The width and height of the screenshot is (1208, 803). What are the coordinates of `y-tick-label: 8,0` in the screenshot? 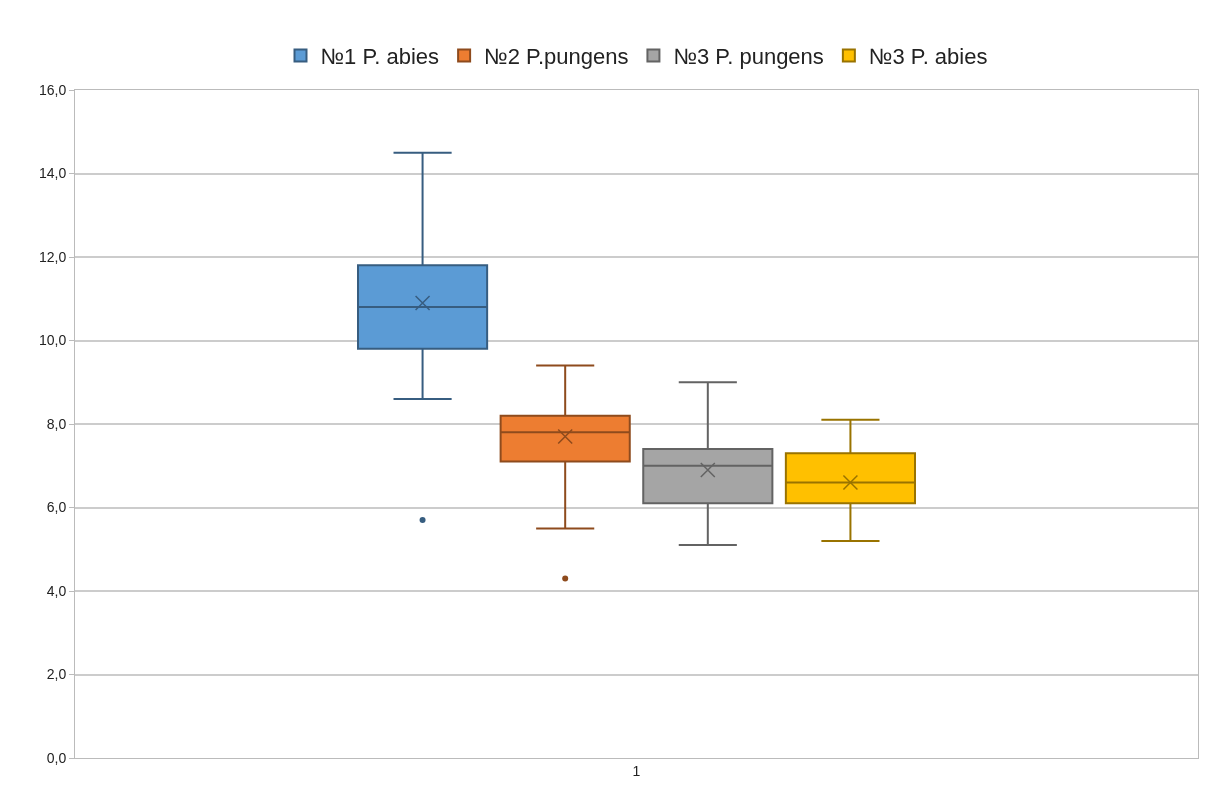 It's located at (56, 423).